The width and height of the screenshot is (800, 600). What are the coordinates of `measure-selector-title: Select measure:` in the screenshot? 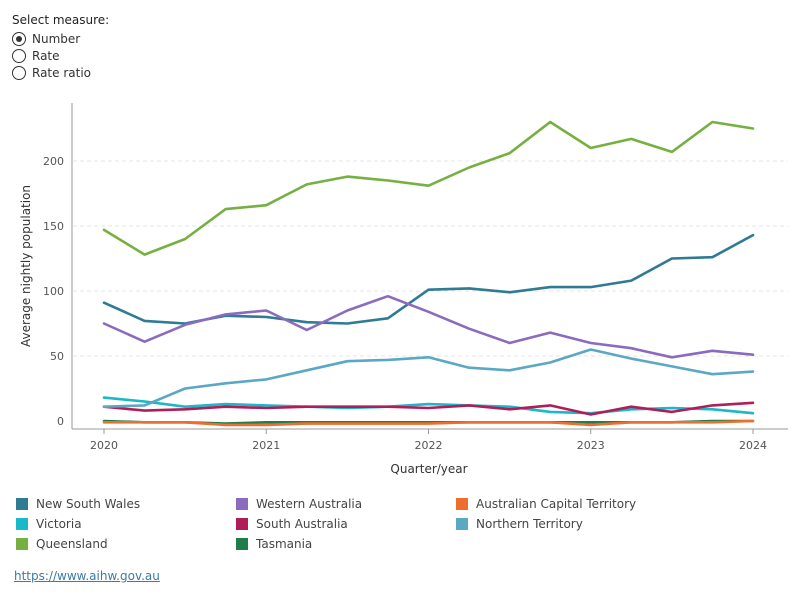 It's located at (61, 20).